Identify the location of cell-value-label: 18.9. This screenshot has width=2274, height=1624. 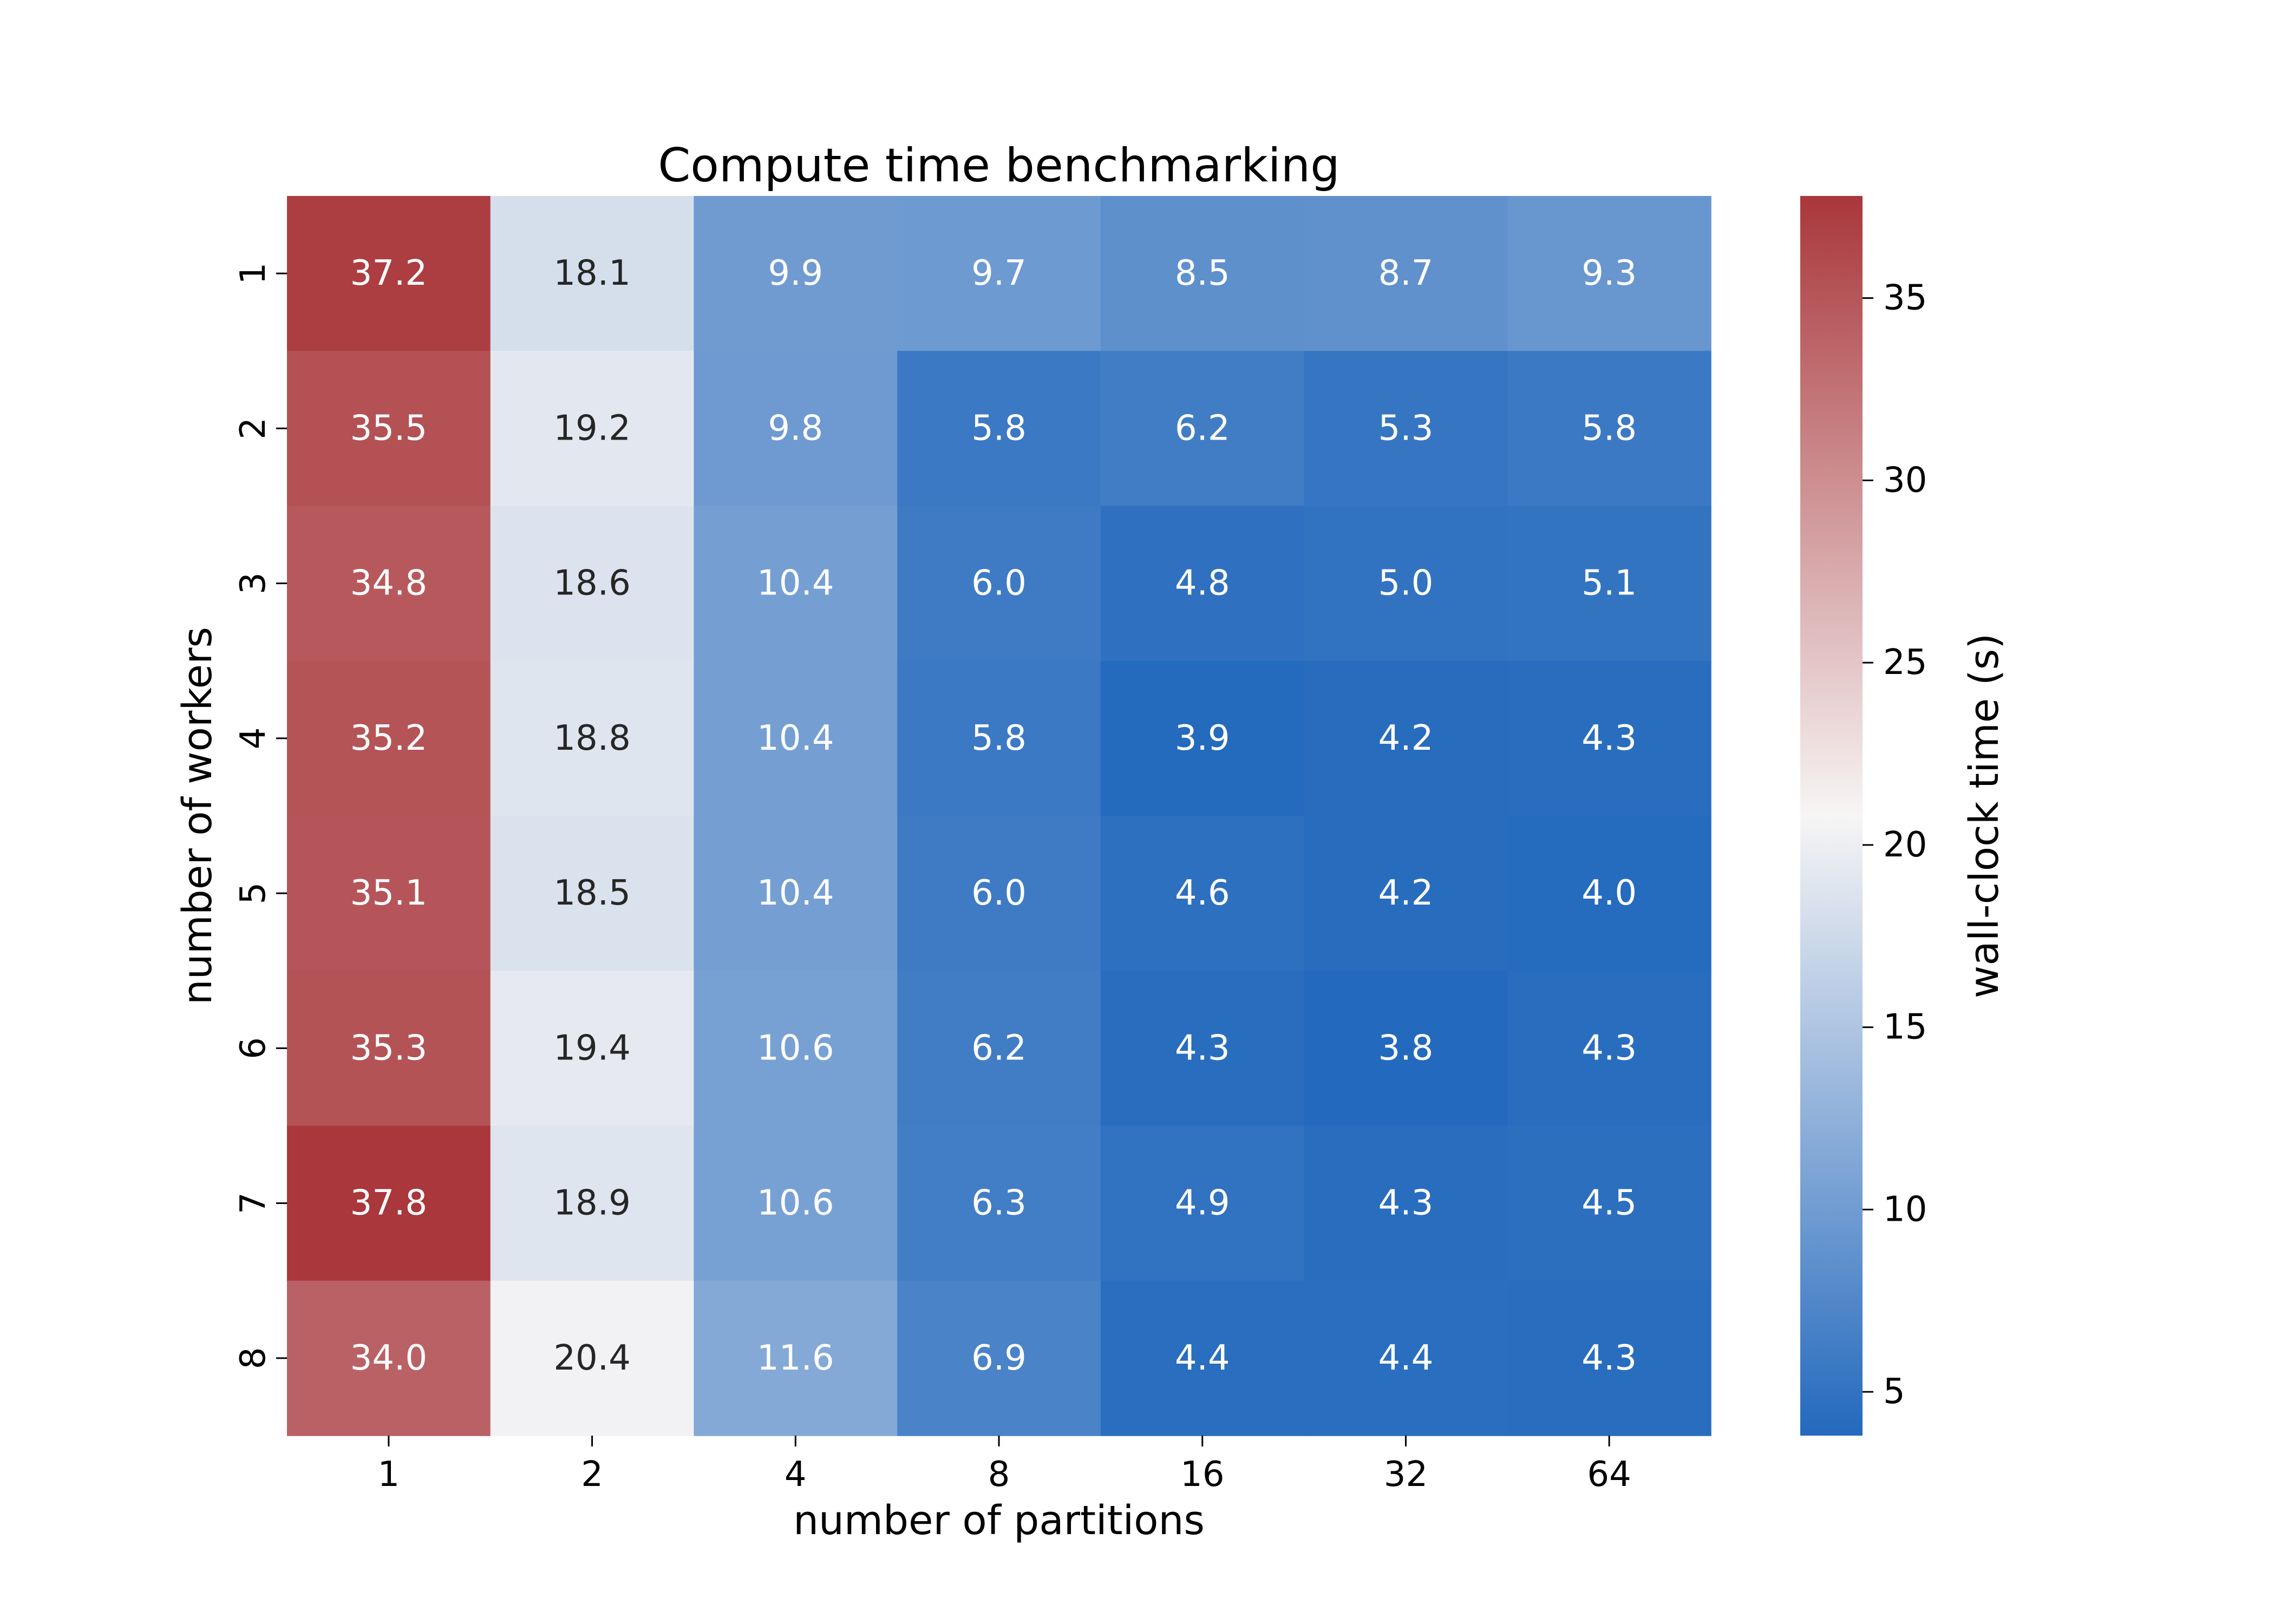
(592, 1203).